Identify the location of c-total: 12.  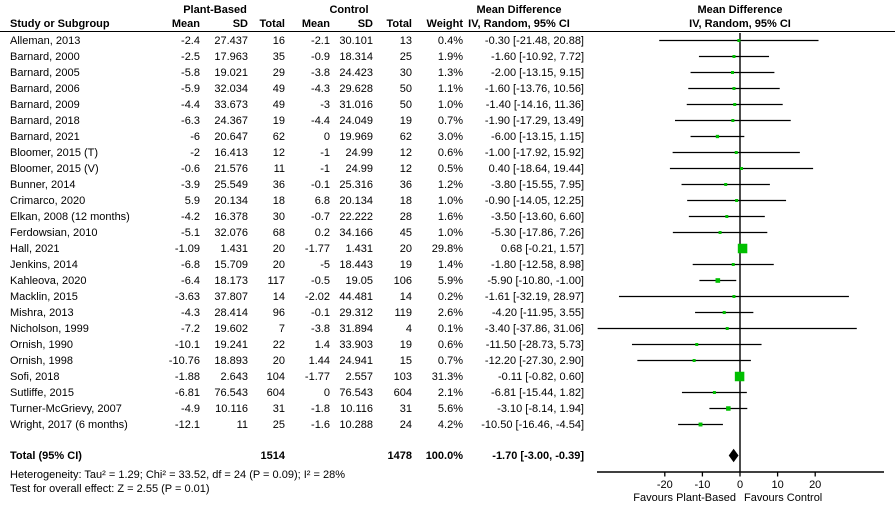
(405, 152).